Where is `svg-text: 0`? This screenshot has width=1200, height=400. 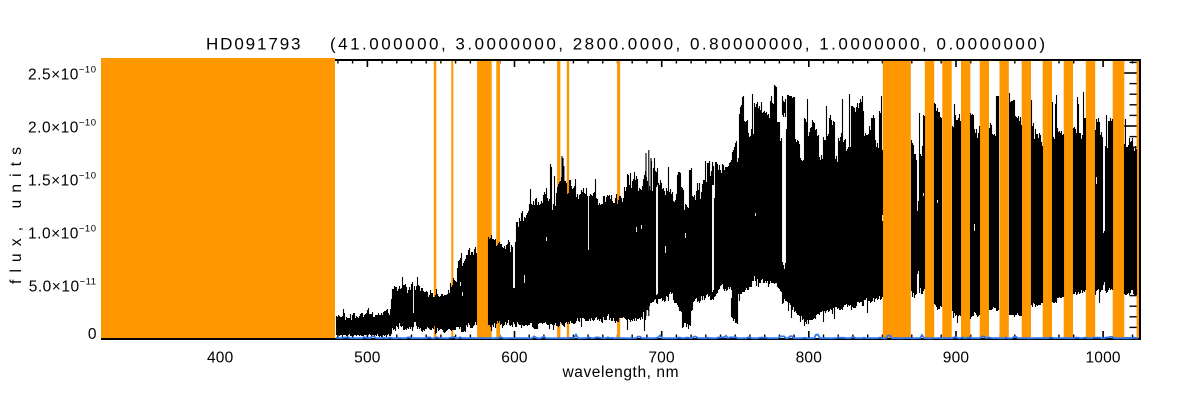
svg-text: 0 is located at coordinates (92, 334).